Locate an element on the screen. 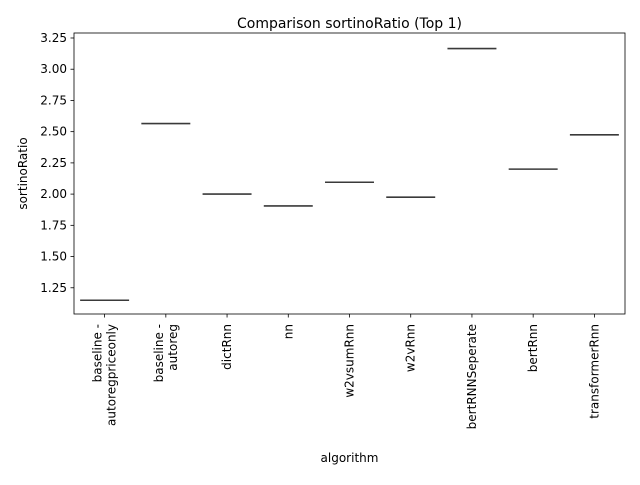  x-tick-label: bertRNNSeperate is located at coordinates (472, 376).